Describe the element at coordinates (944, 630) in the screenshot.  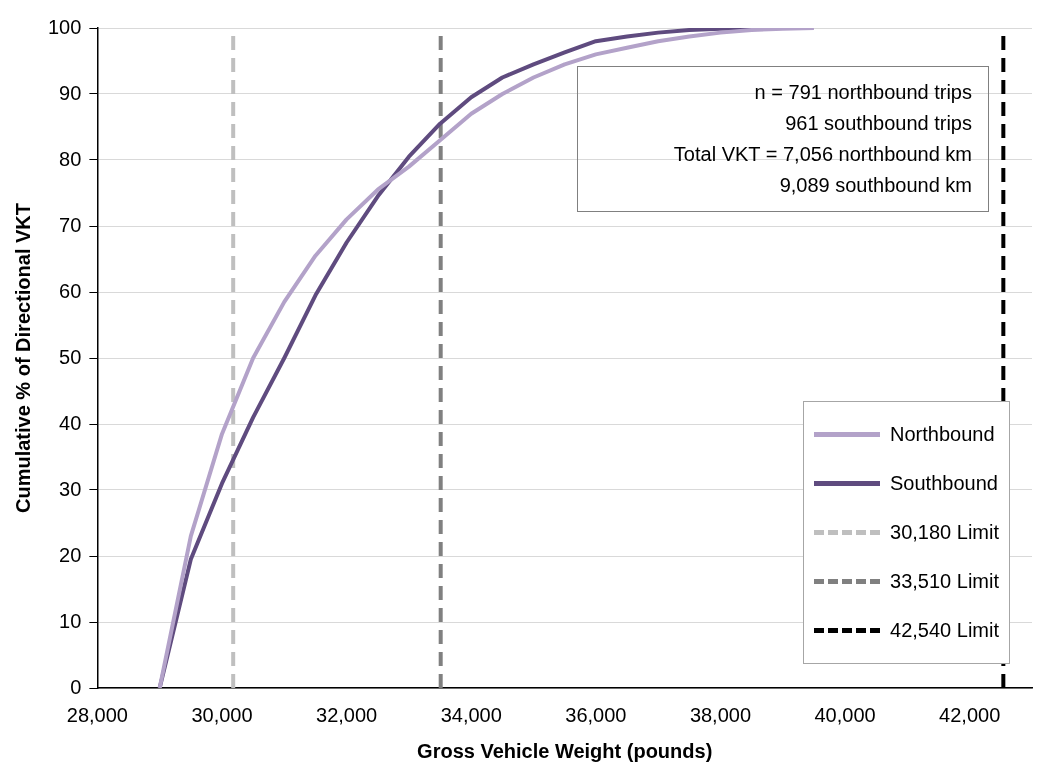
I see `legend-label: 42,540 Limit` at that location.